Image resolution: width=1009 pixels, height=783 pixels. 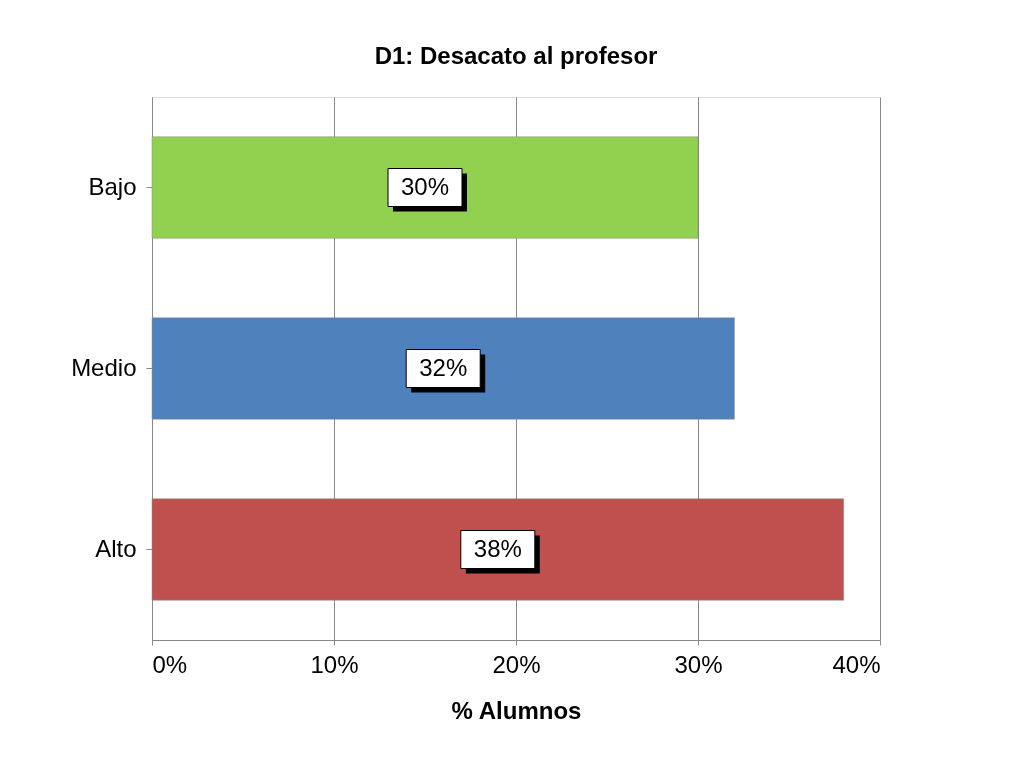 What do you see at coordinates (497, 548) in the screenshot?
I see `data-label: 38%` at bounding box center [497, 548].